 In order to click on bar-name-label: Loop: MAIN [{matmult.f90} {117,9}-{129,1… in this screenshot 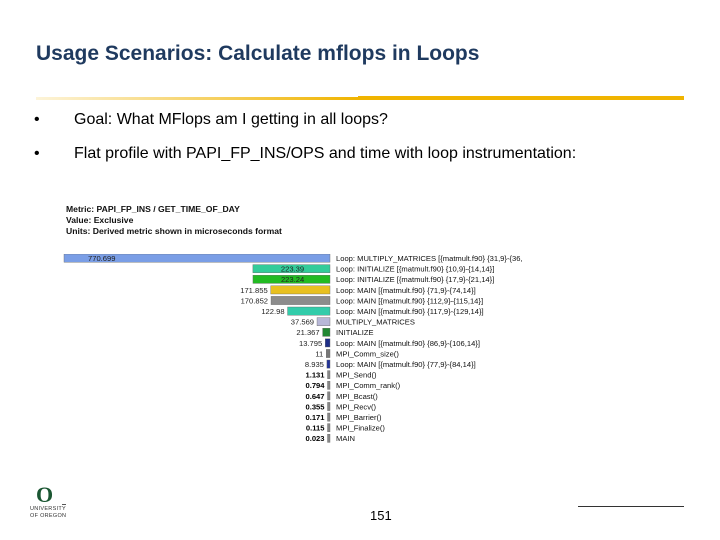, I will do `click(410, 311)`.